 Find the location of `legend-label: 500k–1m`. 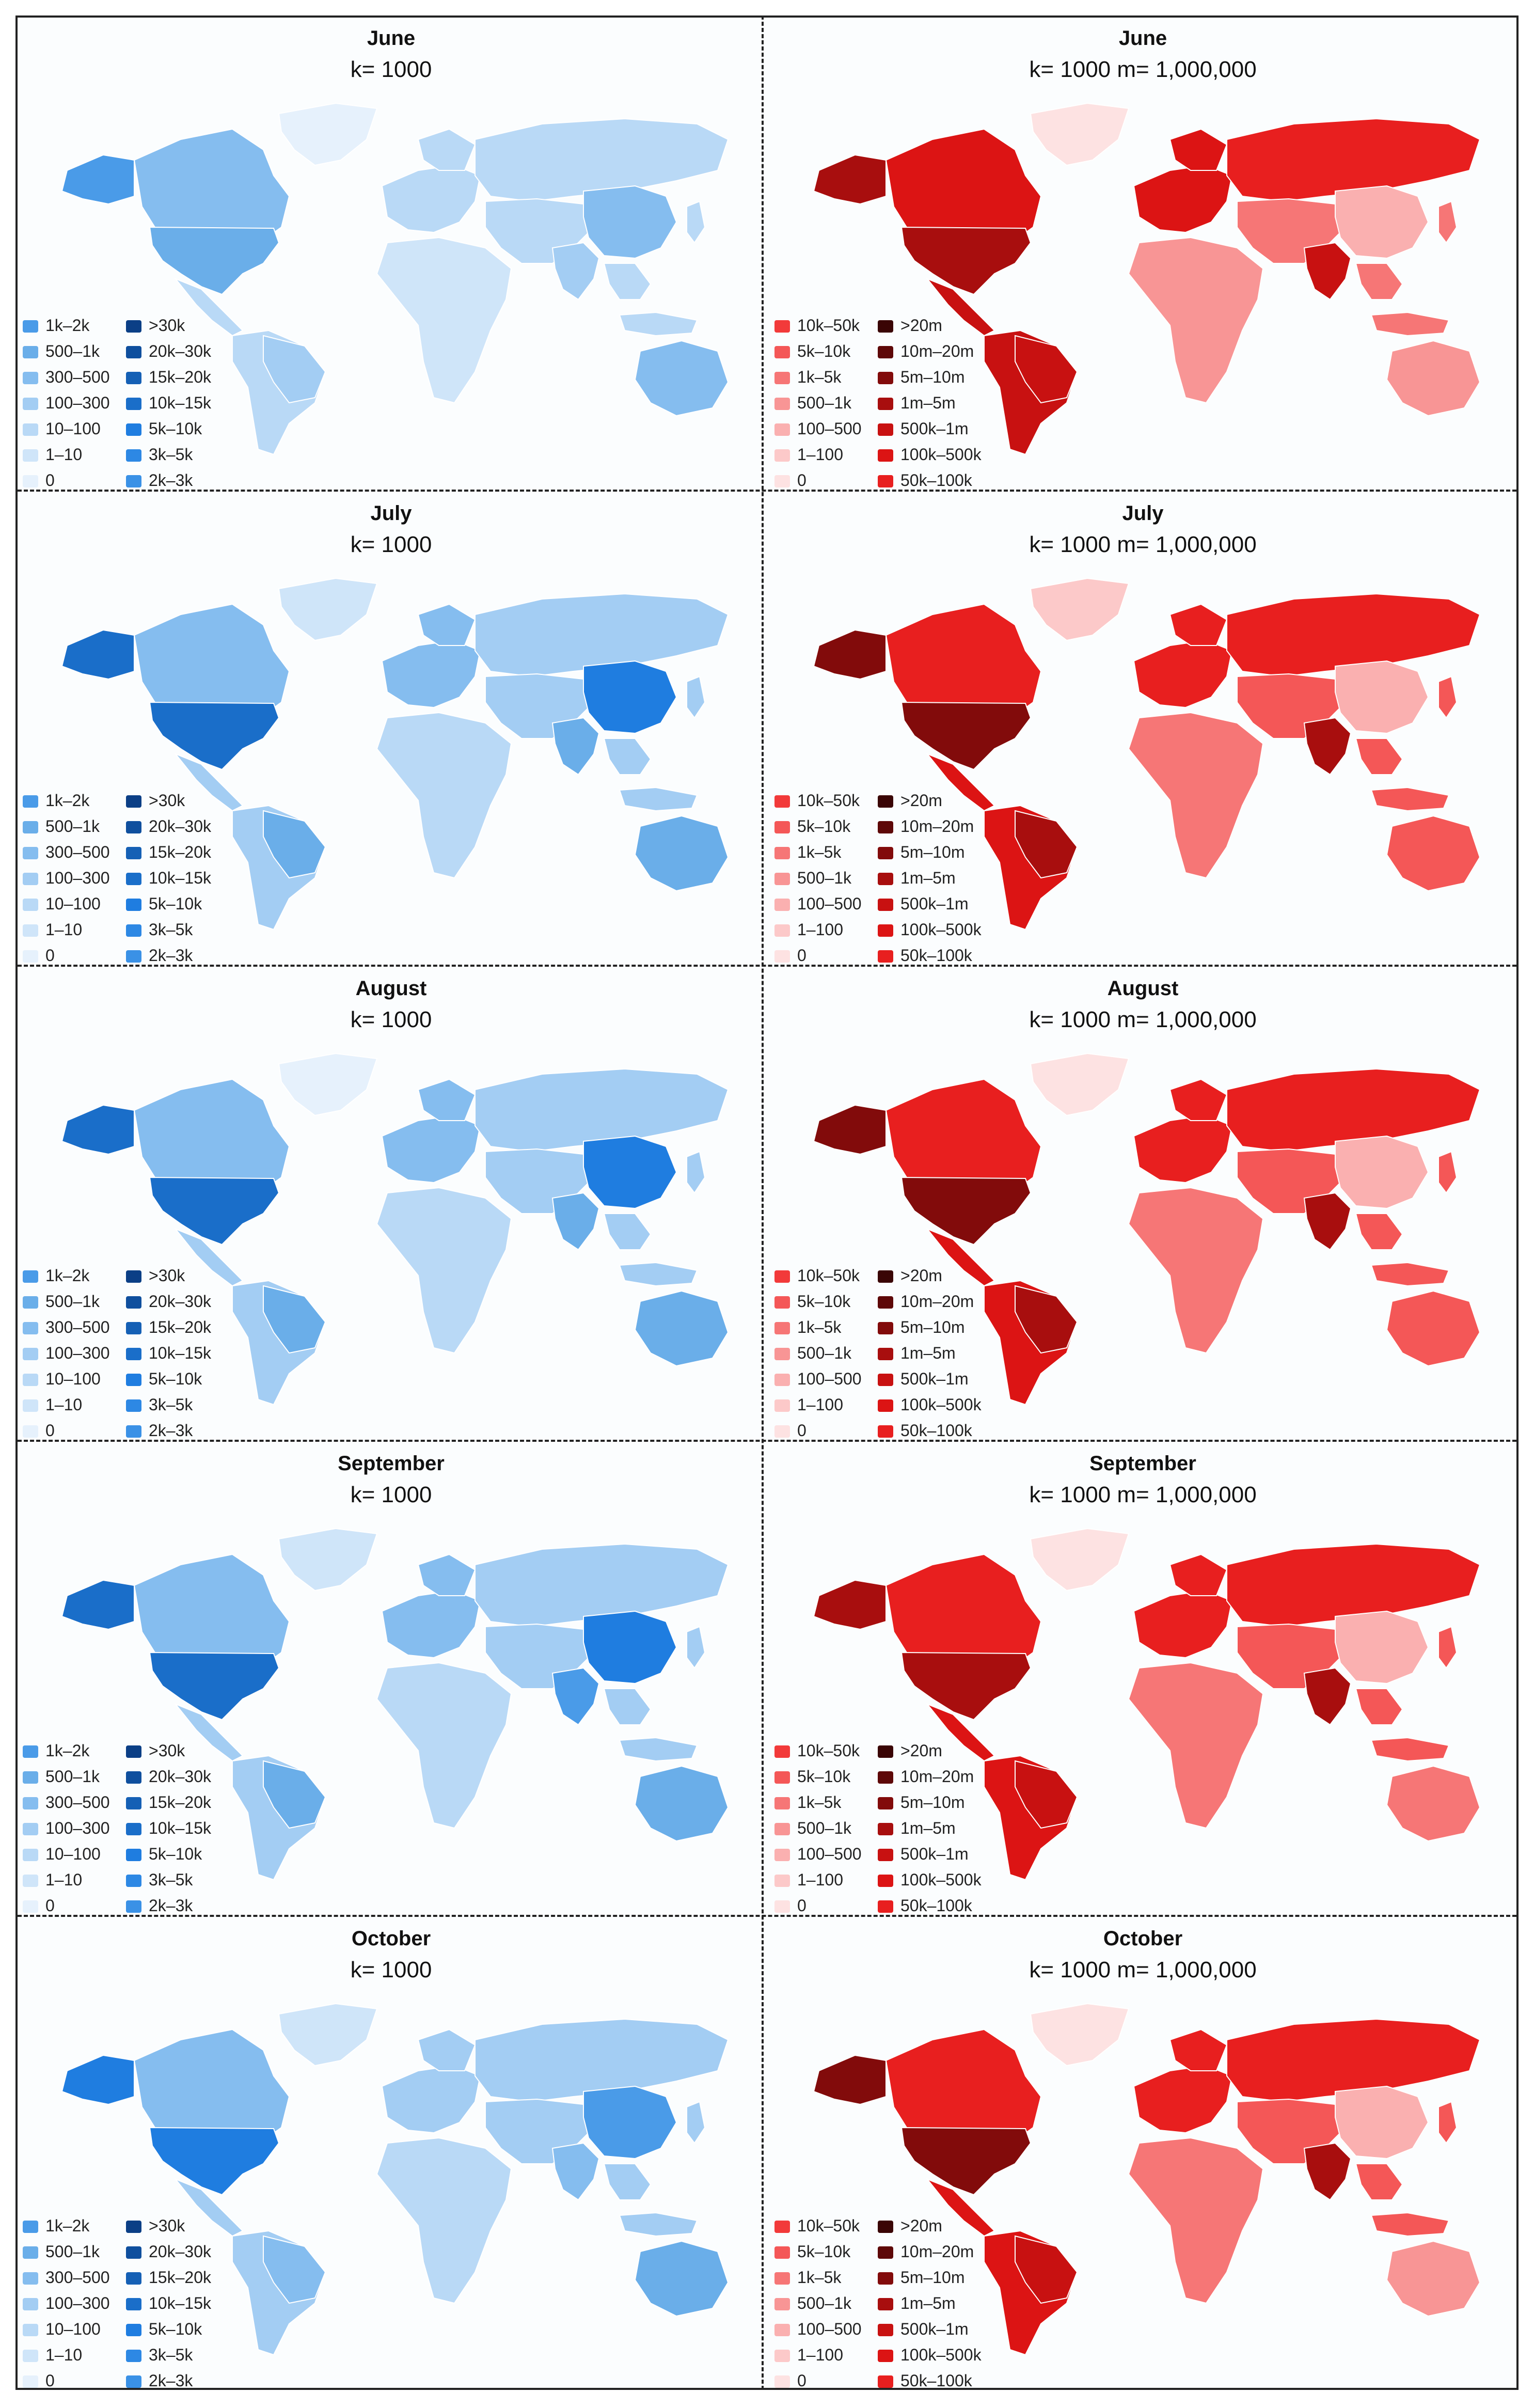

legend-label: 500k–1m is located at coordinates (934, 2329).